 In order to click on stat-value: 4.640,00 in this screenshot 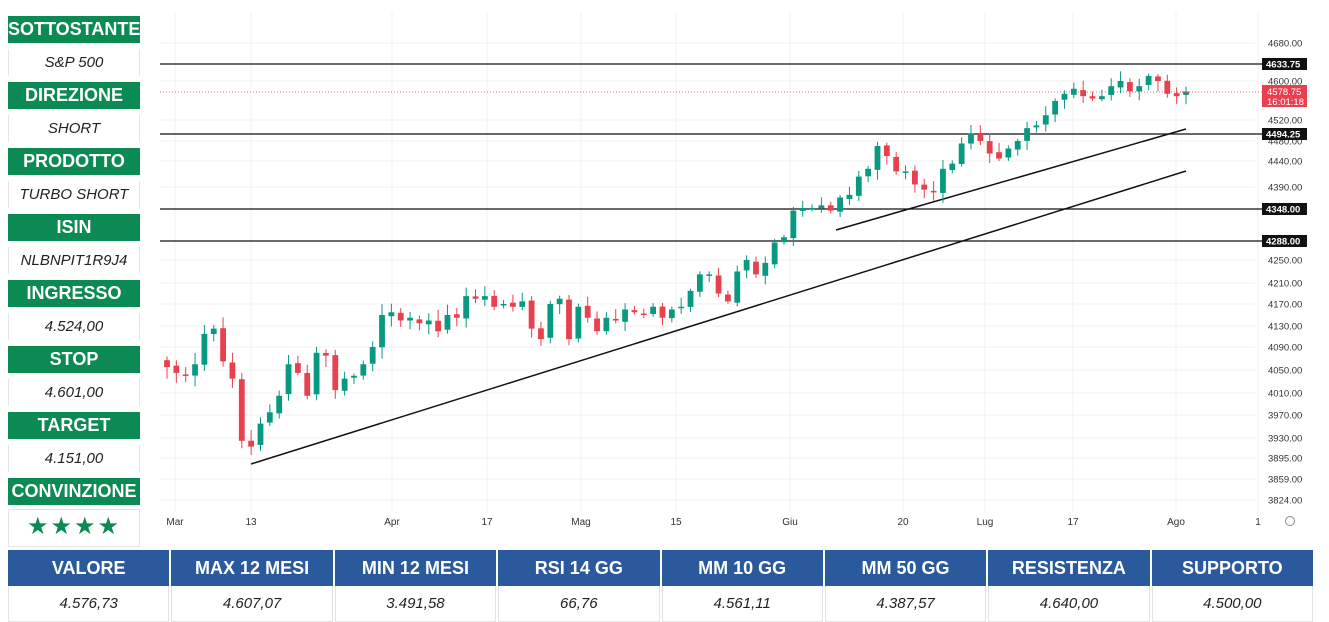, I will do `click(1069, 604)`.